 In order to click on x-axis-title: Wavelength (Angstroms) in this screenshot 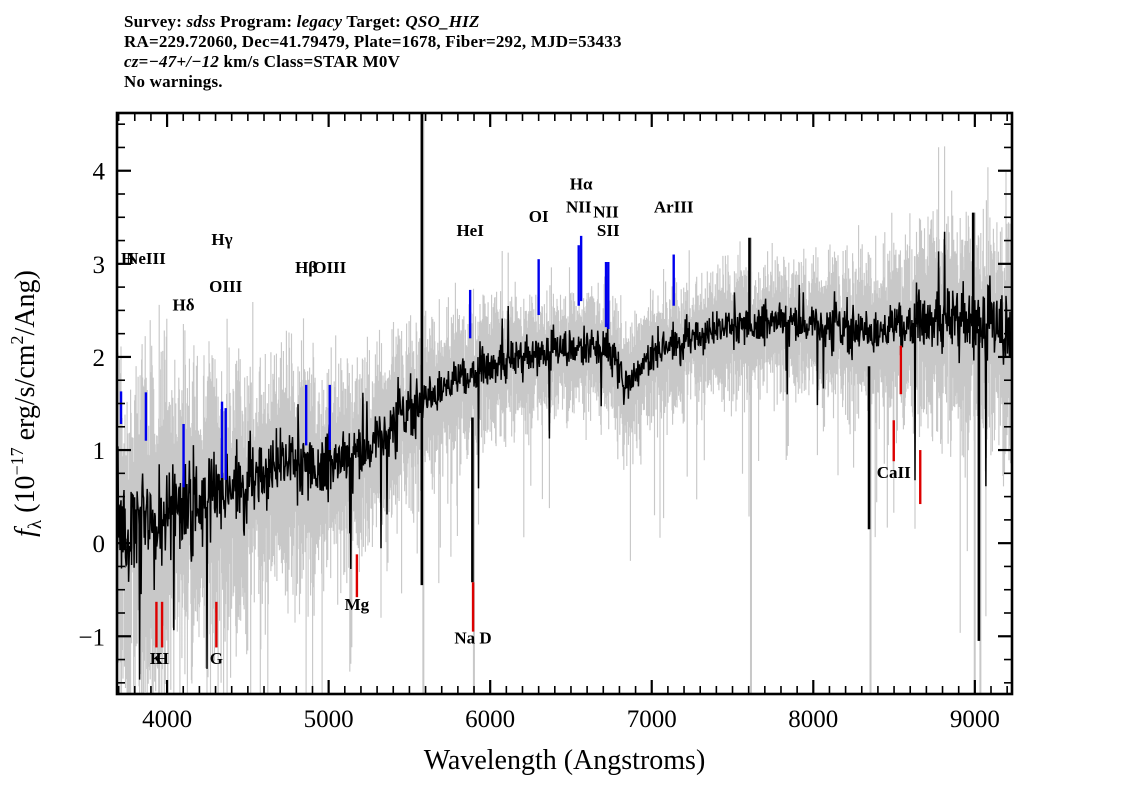, I will do `click(565, 760)`.